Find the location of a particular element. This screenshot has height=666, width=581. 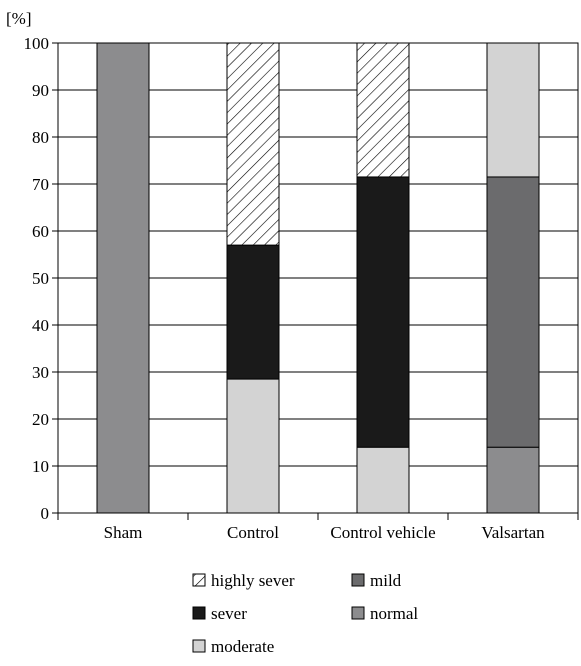

y-tick-label: 90 is located at coordinates (40, 90).